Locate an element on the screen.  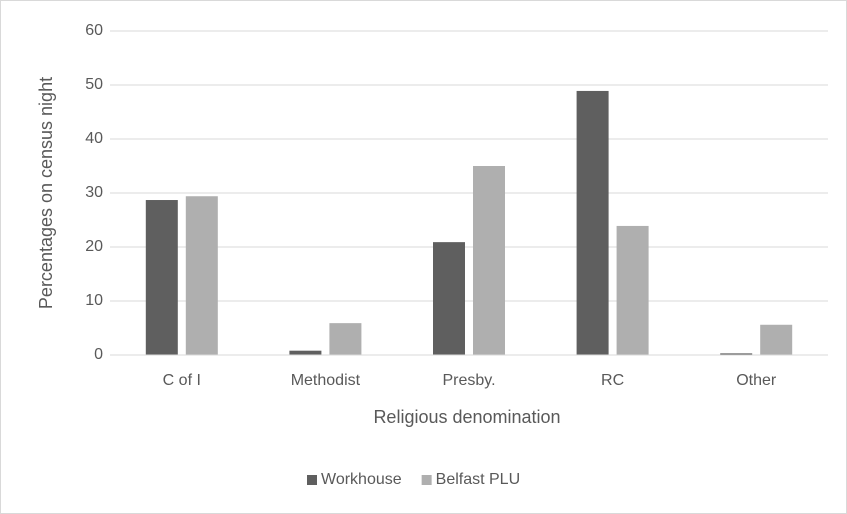
y-tick-label: 0 is located at coordinates (98, 354).